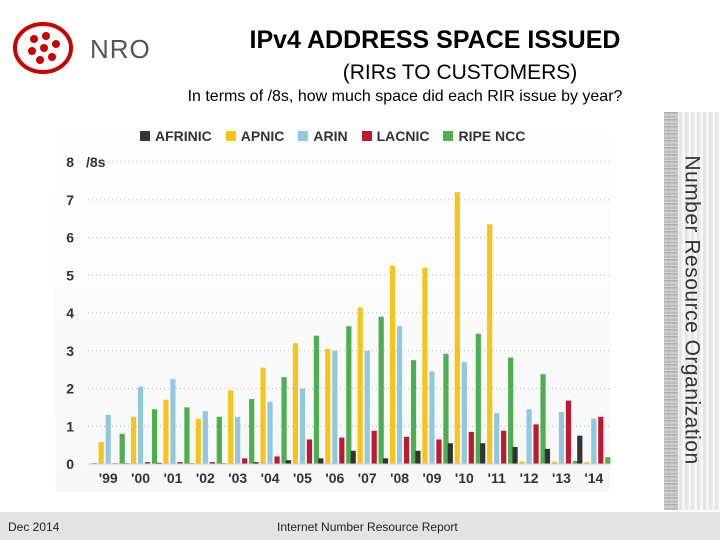 The image size is (720, 540). Describe the element at coordinates (70, 464) in the screenshot. I see `y-tick-label: 0` at that location.